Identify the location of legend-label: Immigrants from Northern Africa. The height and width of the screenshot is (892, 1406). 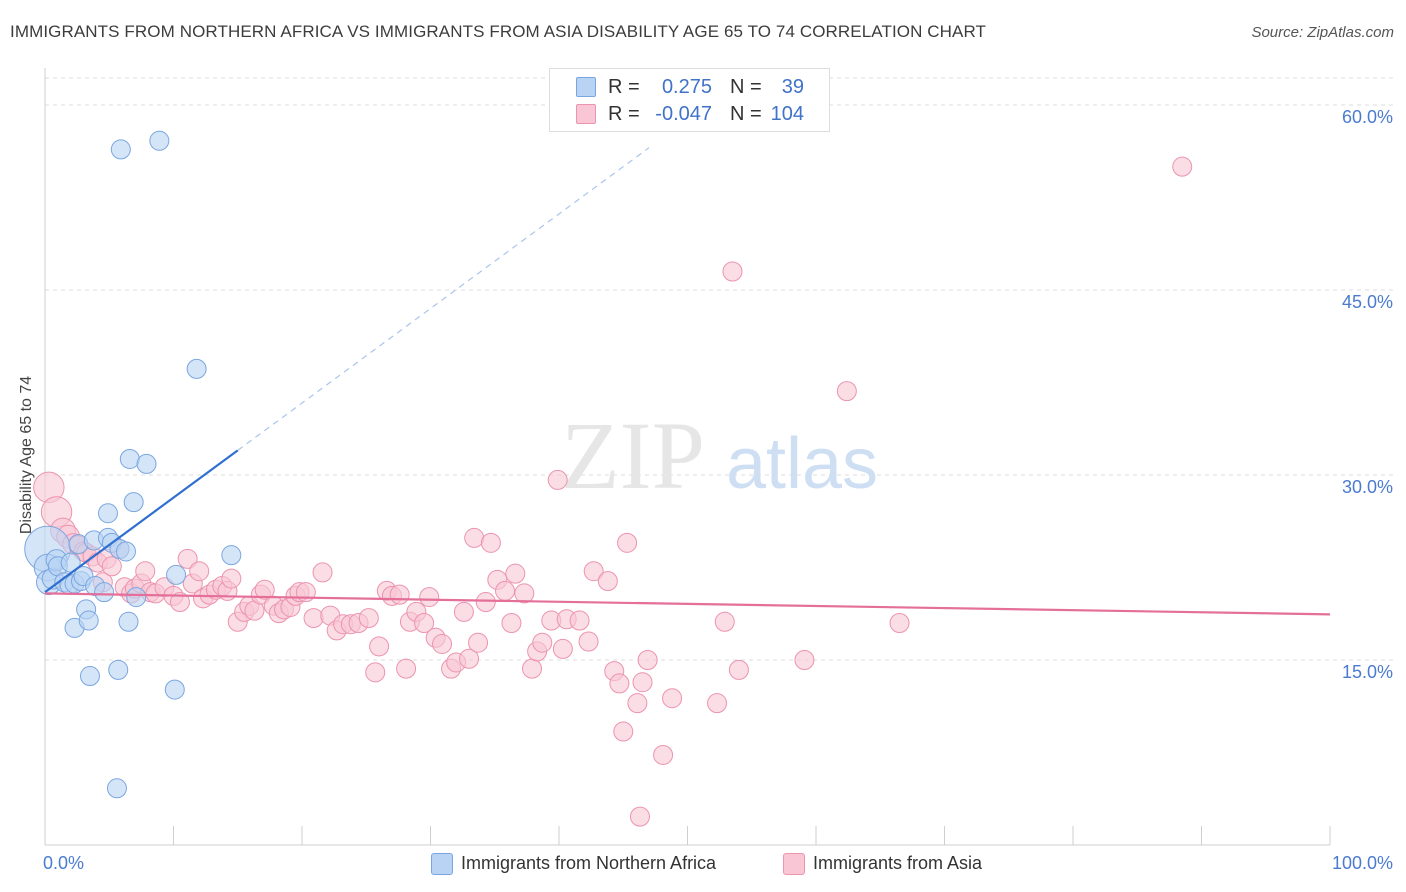
(589, 863).